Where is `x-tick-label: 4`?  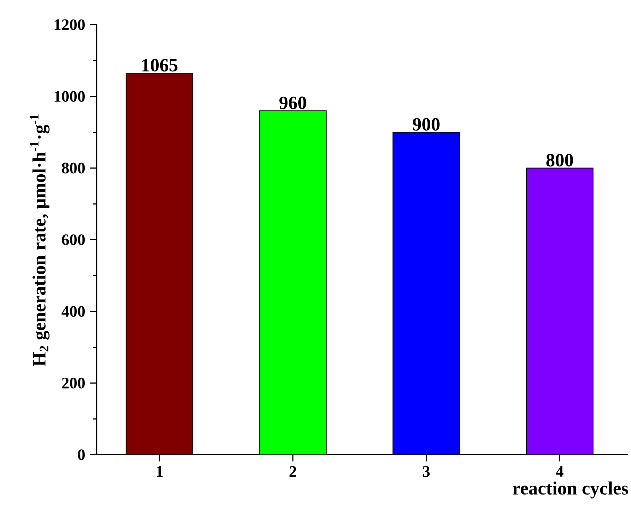 x-tick-label: 4 is located at coordinates (560, 471).